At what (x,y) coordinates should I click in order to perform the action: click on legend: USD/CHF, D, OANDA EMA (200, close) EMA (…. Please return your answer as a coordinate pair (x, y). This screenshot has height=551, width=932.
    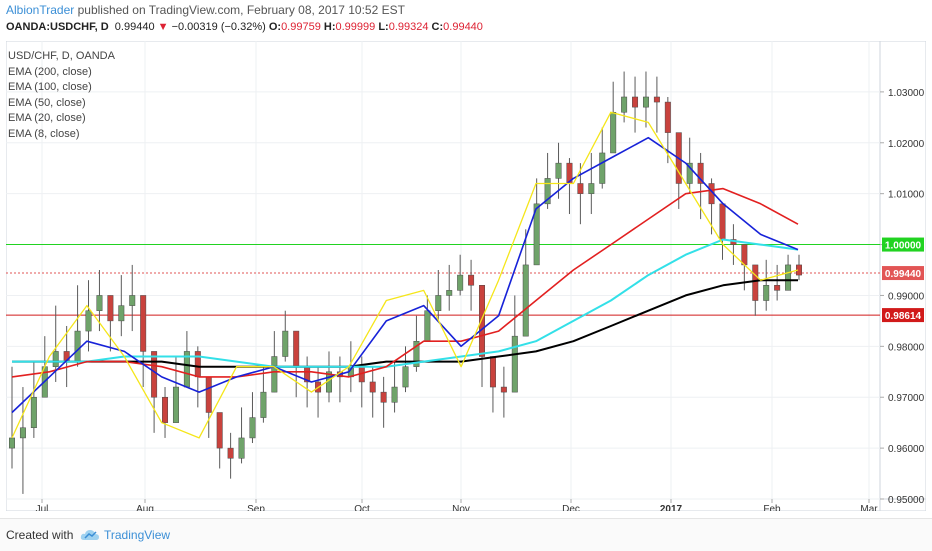
    Looking at the image, I should click on (61, 96).